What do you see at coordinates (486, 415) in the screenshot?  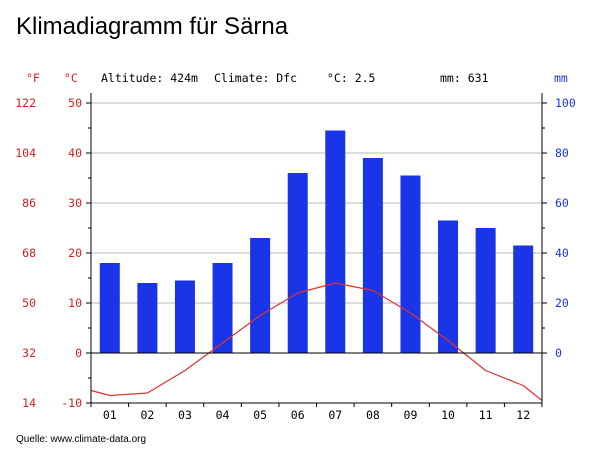 I see `month-label-11: 11` at bounding box center [486, 415].